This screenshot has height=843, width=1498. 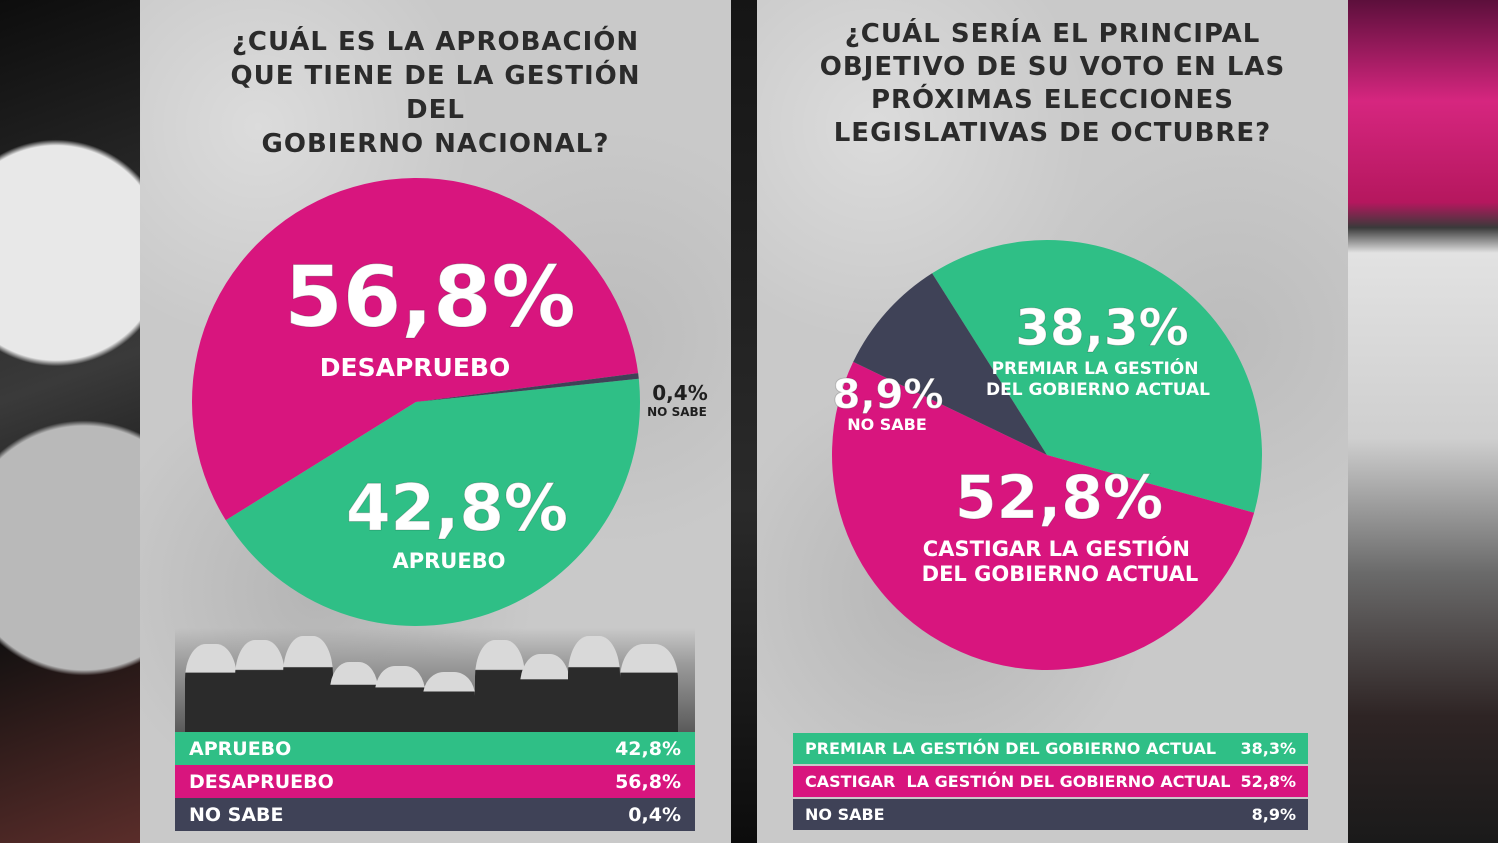 What do you see at coordinates (888, 395) in the screenshot?
I see `no-sabe-value-label: 8,9%` at bounding box center [888, 395].